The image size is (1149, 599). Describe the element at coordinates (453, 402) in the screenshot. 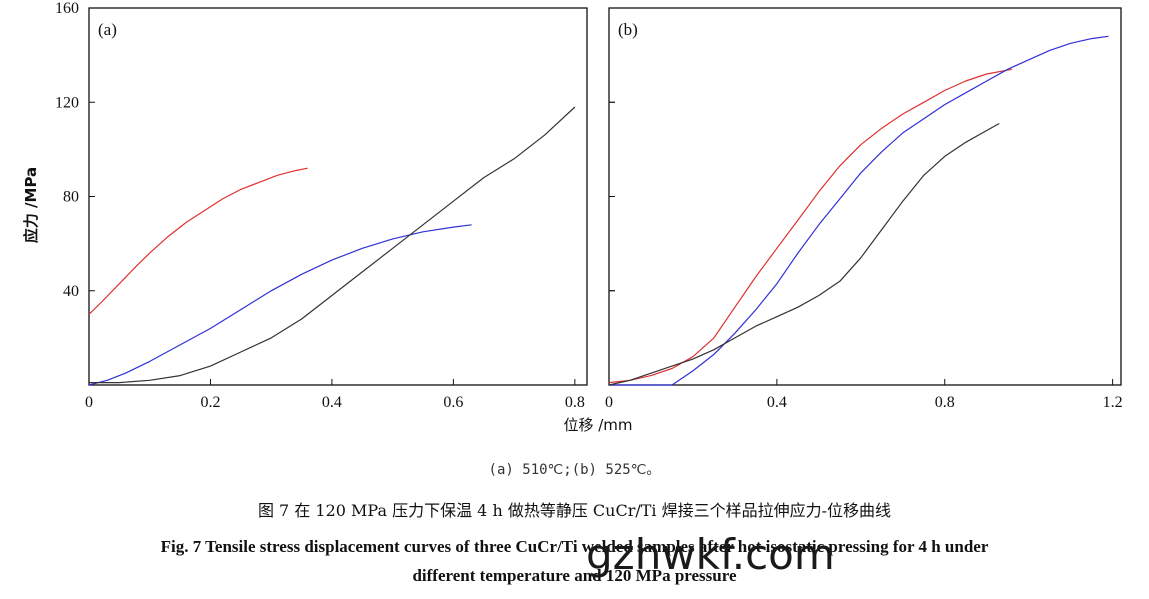

I see `panel-a-x-tick-label: 0.6` at that location.